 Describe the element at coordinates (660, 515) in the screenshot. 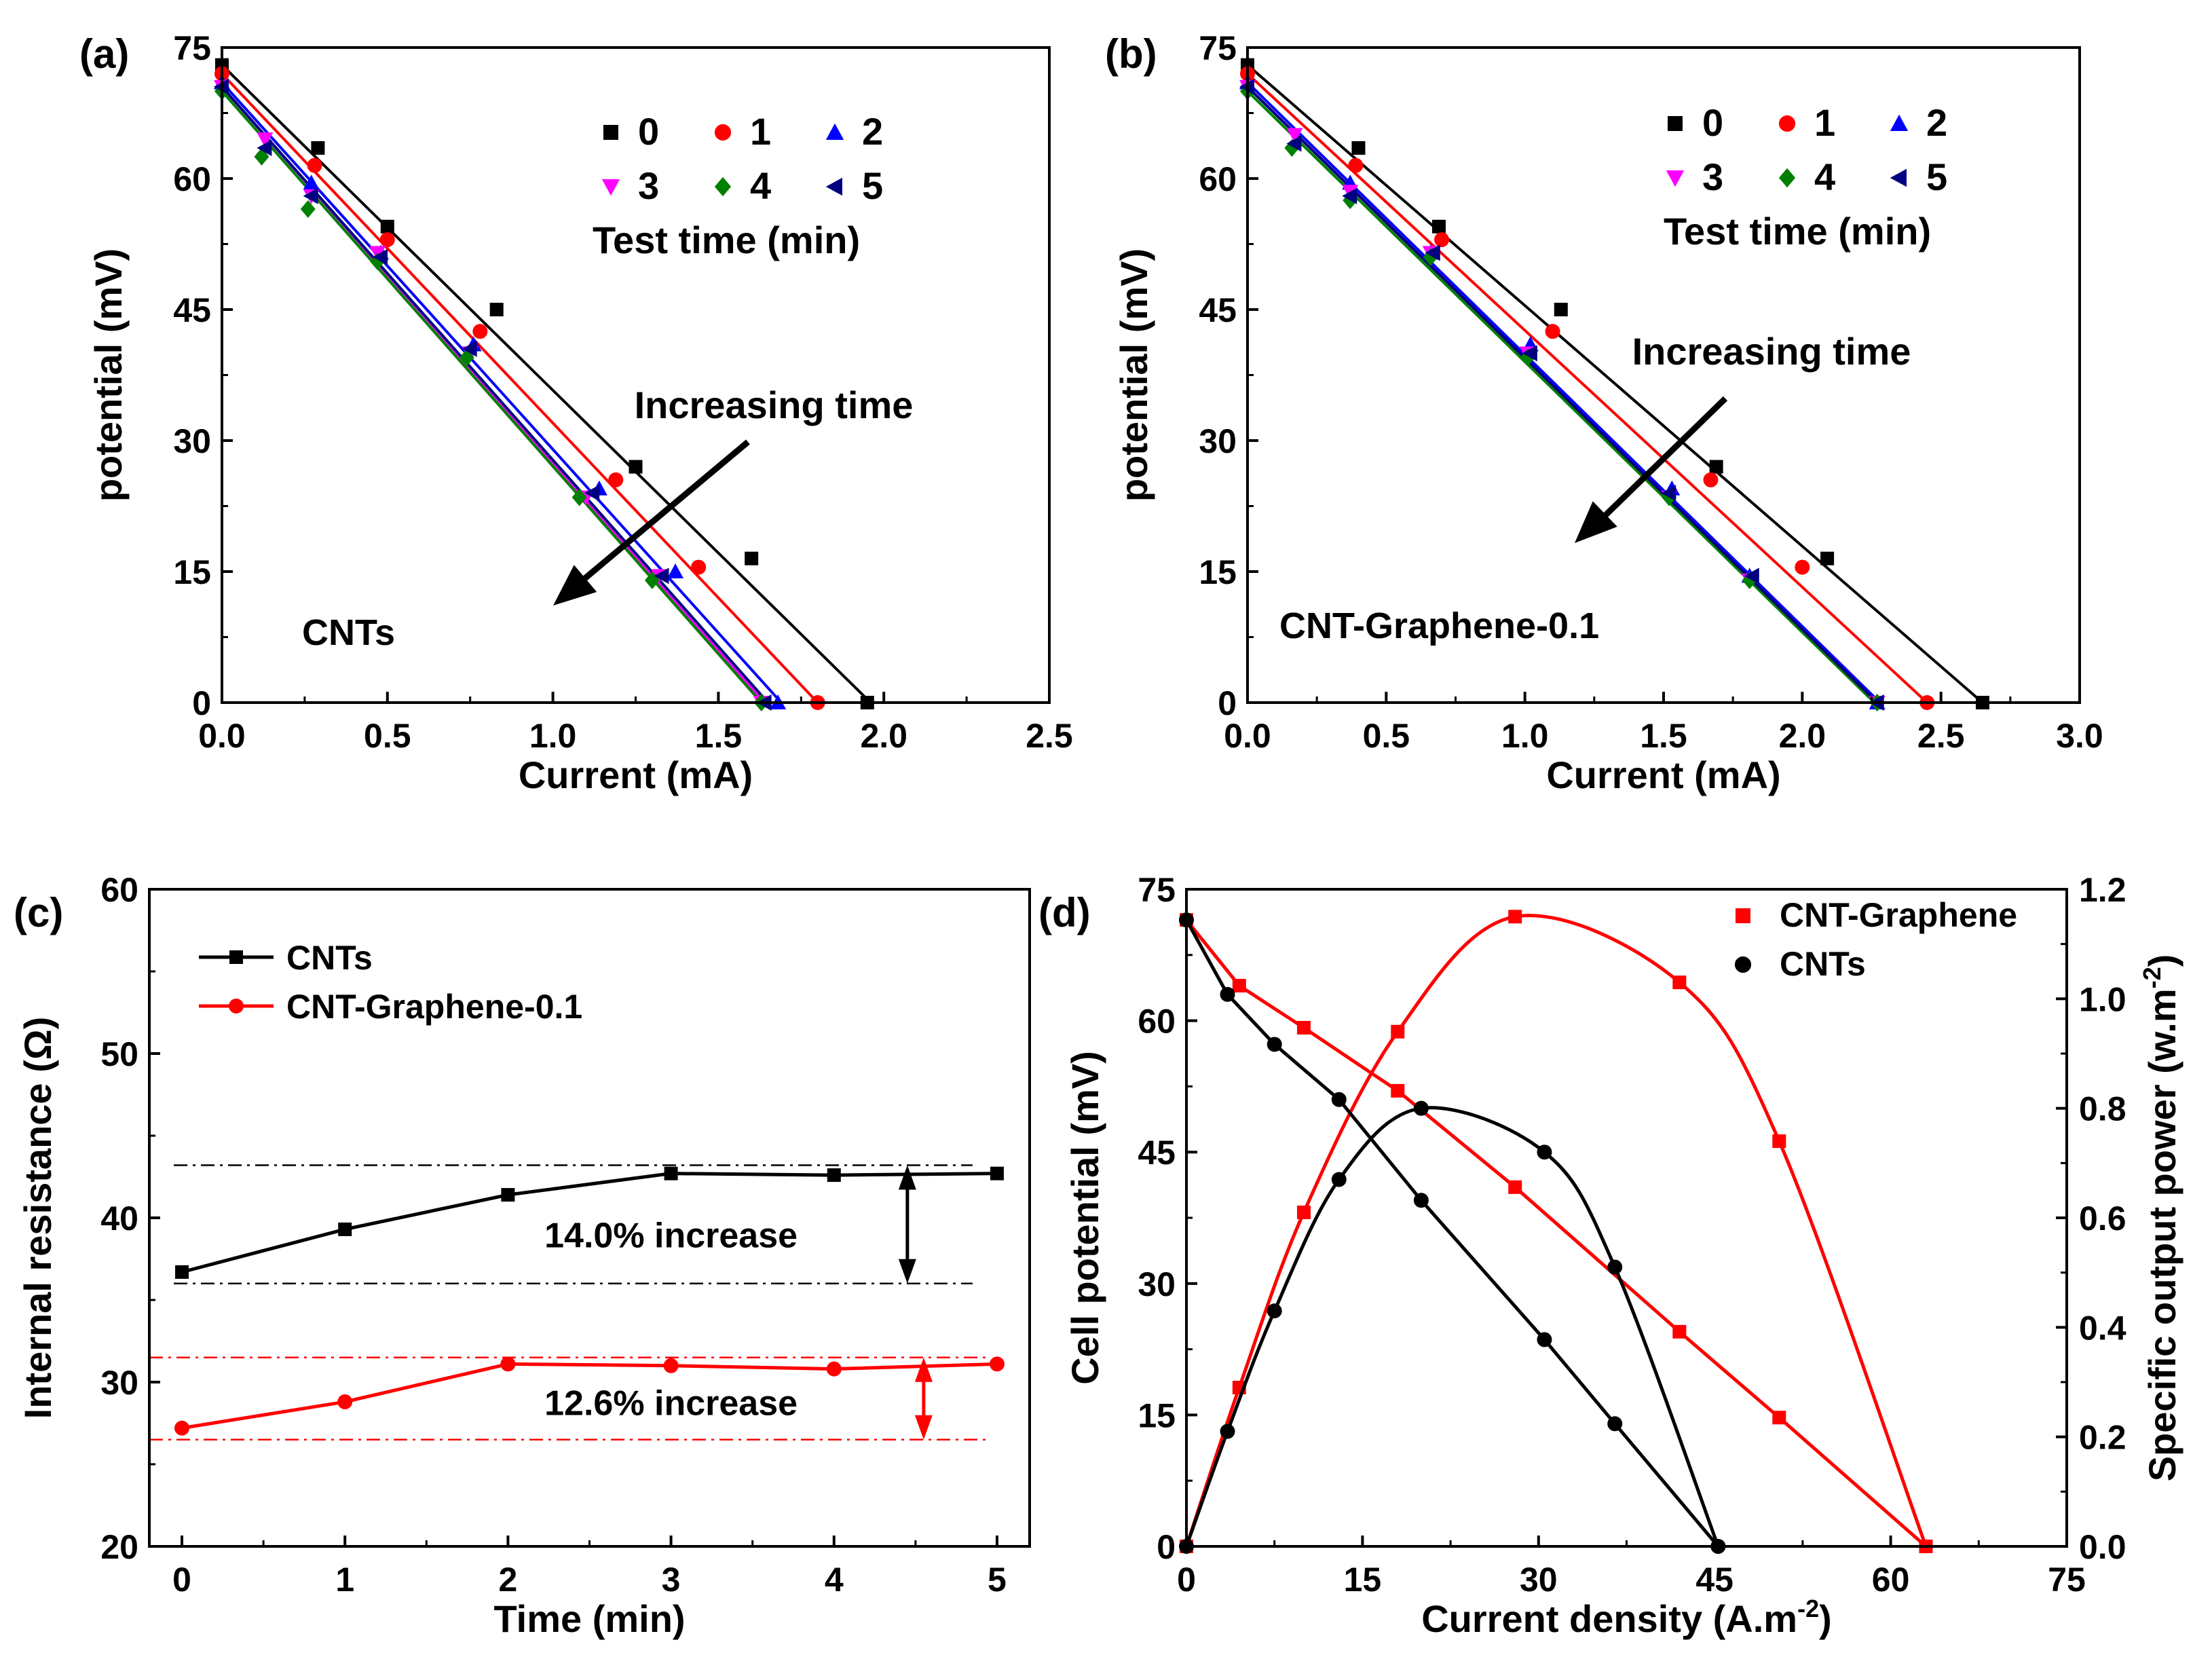

I see `panel-a-annotation-arrow` at that location.